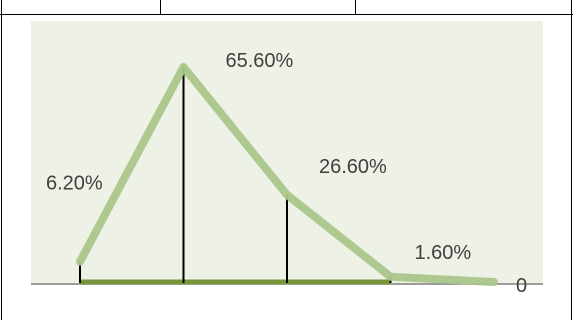 Image resolution: width=573 pixels, height=320 pixels. What do you see at coordinates (353, 167) in the screenshot?
I see `data-label-3: 26.60%` at bounding box center [353, 167].